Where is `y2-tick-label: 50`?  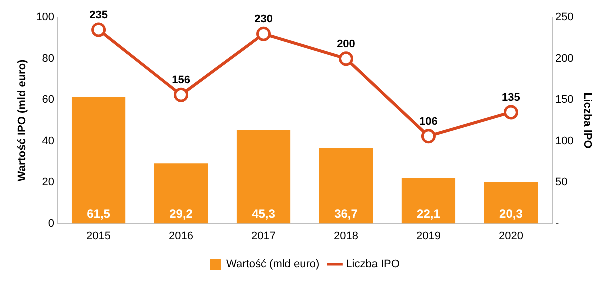 y2-tick-label: 50 is located at coordinates (561, 182).